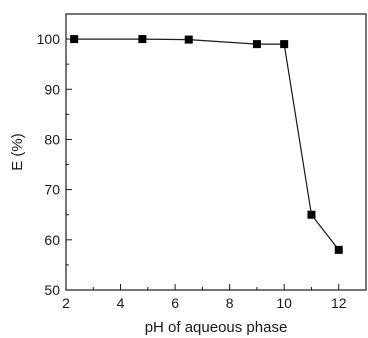 The height and width of the screenshot is (338, 368). What do you see at coordinates (121, 303) in the screenshot?
I see `x-tick-label: 4` at bounding box center [121, 303].